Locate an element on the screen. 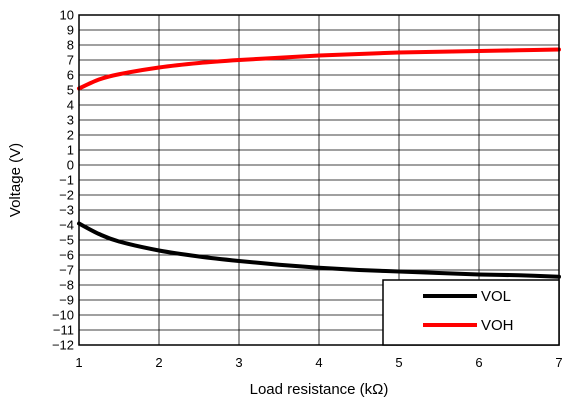 The width and height of the screenshot is (566, 404). x-tick-labels: 1 2 3 4 5 6 7 is located at coordinates (318, 362).